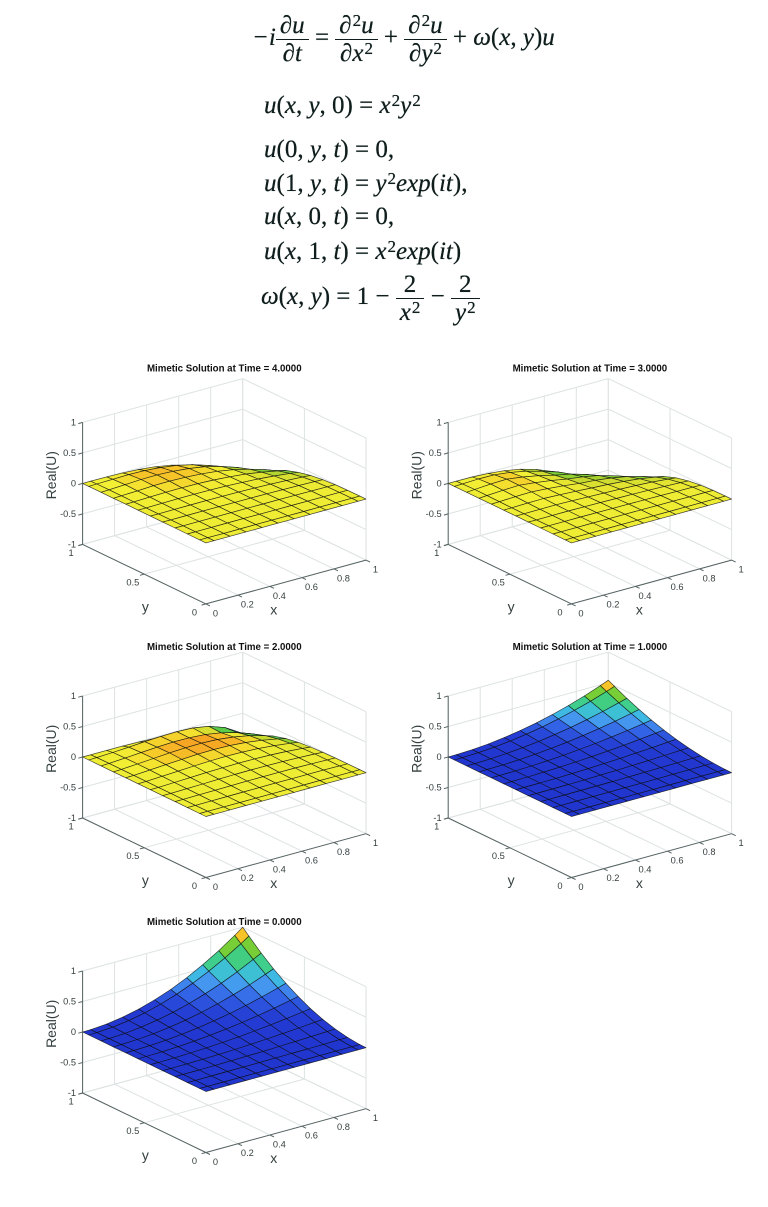 Image resolution: width=768 pixels, height=1207 pixels. I want to click on svg-text:Mimetic Solution at Time = 2.0: Mimetic Solution at Time = 2.0000, so click(224, 647).